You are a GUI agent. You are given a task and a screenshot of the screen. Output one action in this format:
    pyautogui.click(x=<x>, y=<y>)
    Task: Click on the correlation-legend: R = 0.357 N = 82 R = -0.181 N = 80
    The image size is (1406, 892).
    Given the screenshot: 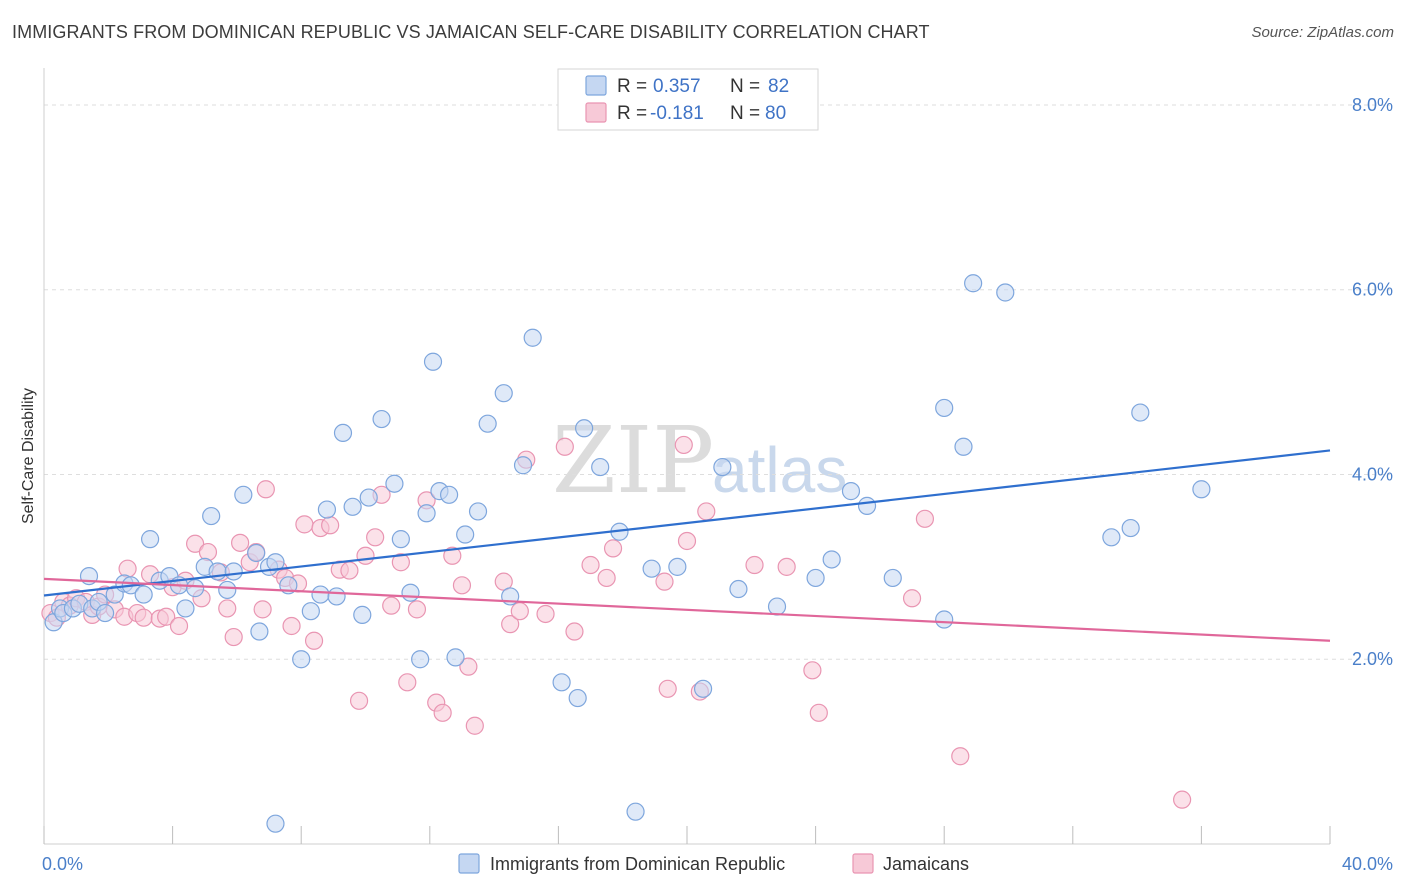 What is the action you would take?
    pyautogui.click(x=688, y=99)
    